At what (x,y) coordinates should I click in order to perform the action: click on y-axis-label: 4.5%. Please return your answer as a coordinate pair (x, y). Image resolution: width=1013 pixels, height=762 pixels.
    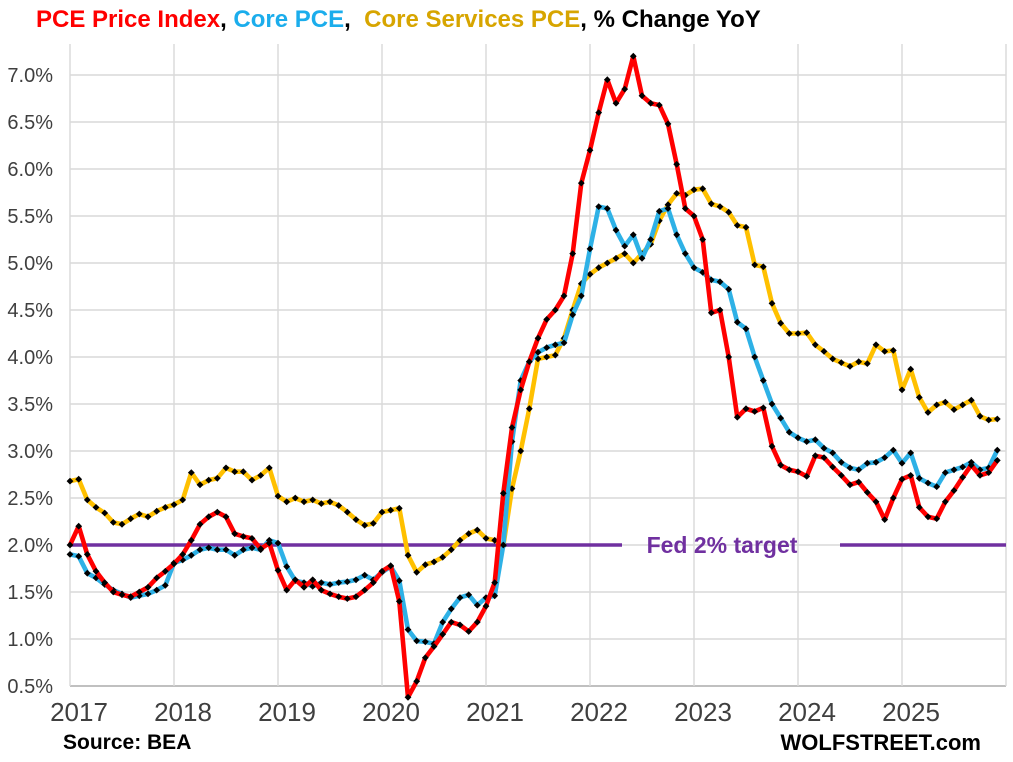
    Looking at the image, I should click on (30, 311).